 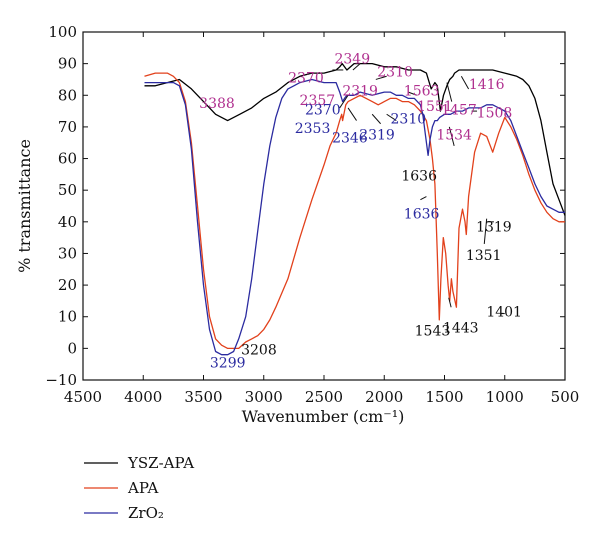 I want to click on legend-label-zro2: ZrO₂, so click(x=146, y=513).